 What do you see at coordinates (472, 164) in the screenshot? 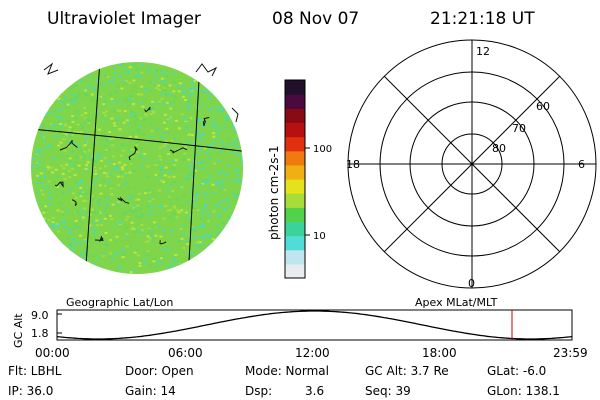
I see `mlt-diagonal` at bounding box center [472, 164].